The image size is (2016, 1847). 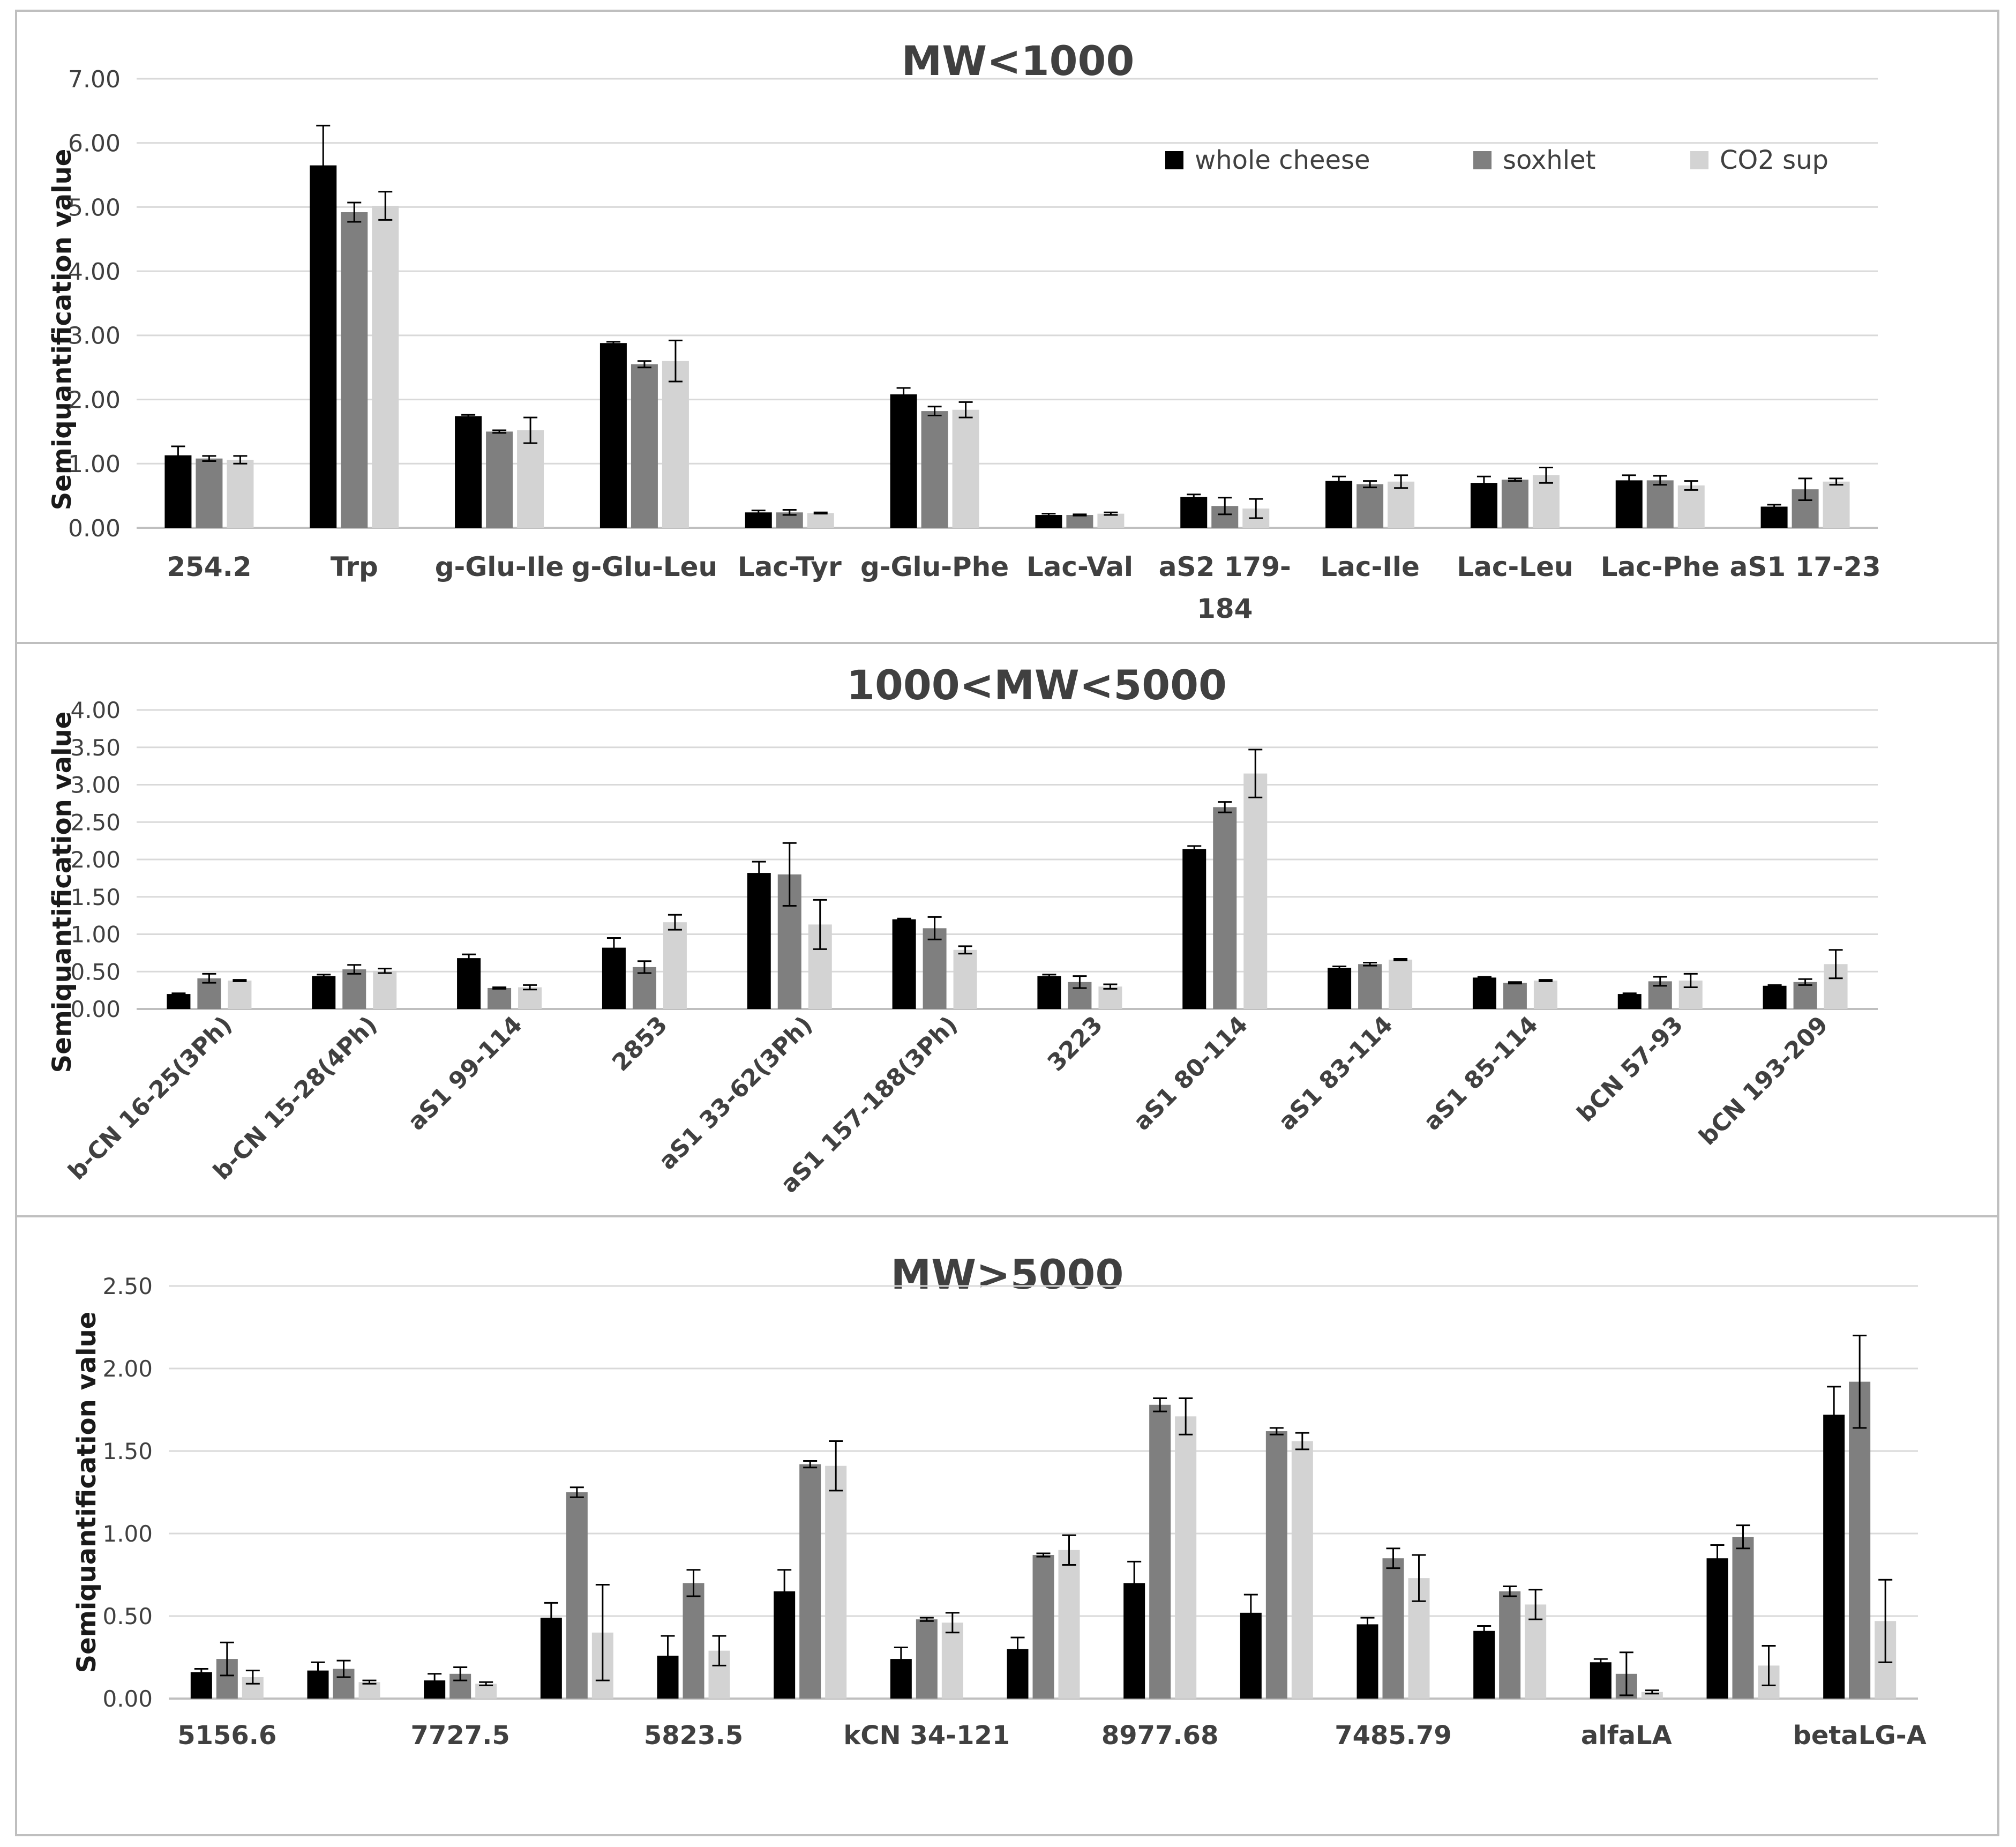 I want to click on legend-label-whole-cheese: whole cheese, so click(x=1282, y=160).